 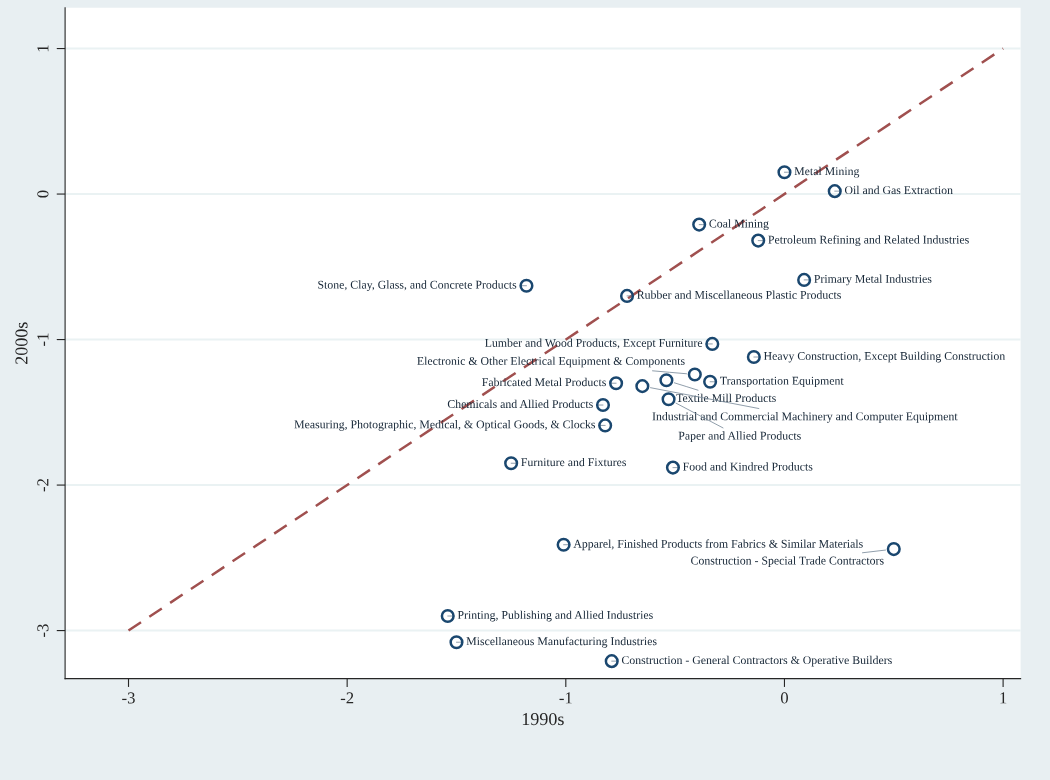 What do you see at coordinates (417, 286) in the screenshot?
I see `data-label: Stone, Clay, Glass, and Concrete Products` at bounding box center [417, 286].